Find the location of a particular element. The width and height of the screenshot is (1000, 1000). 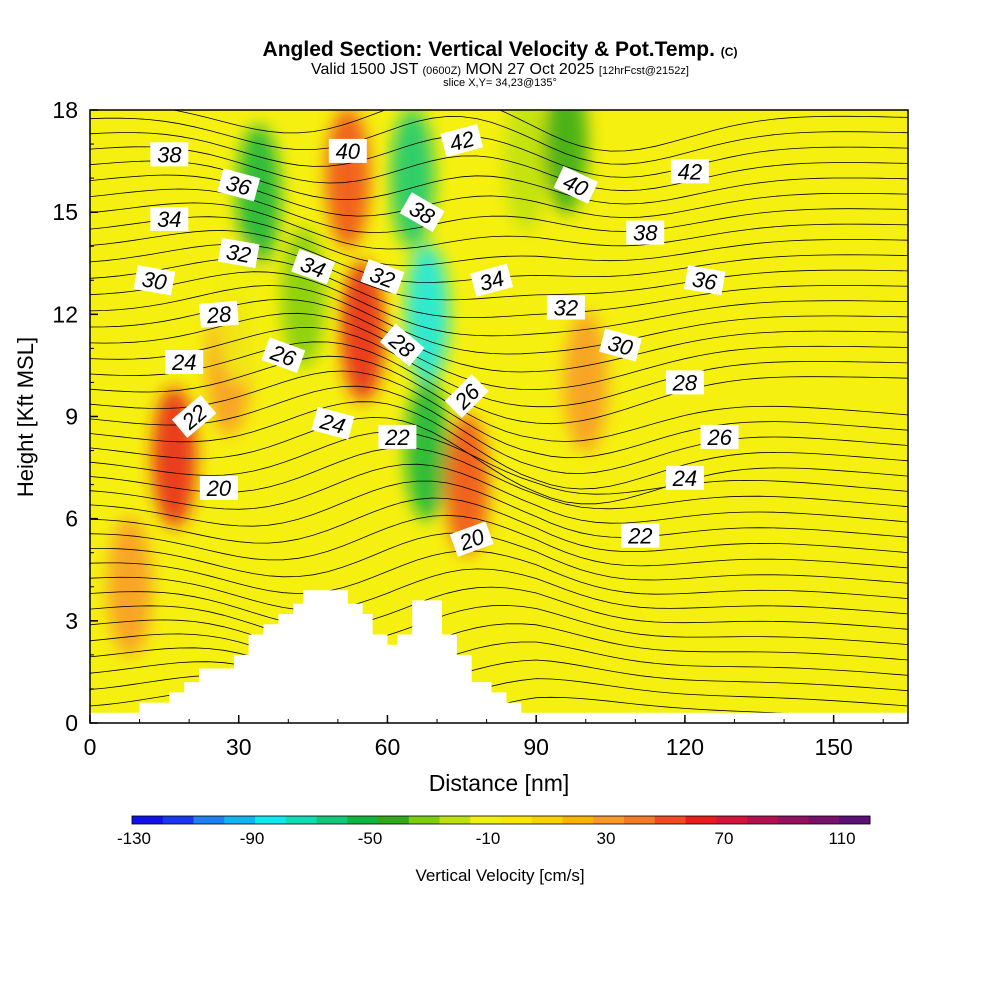

x-tick-label: 60 is located at coordinates (388, 747).